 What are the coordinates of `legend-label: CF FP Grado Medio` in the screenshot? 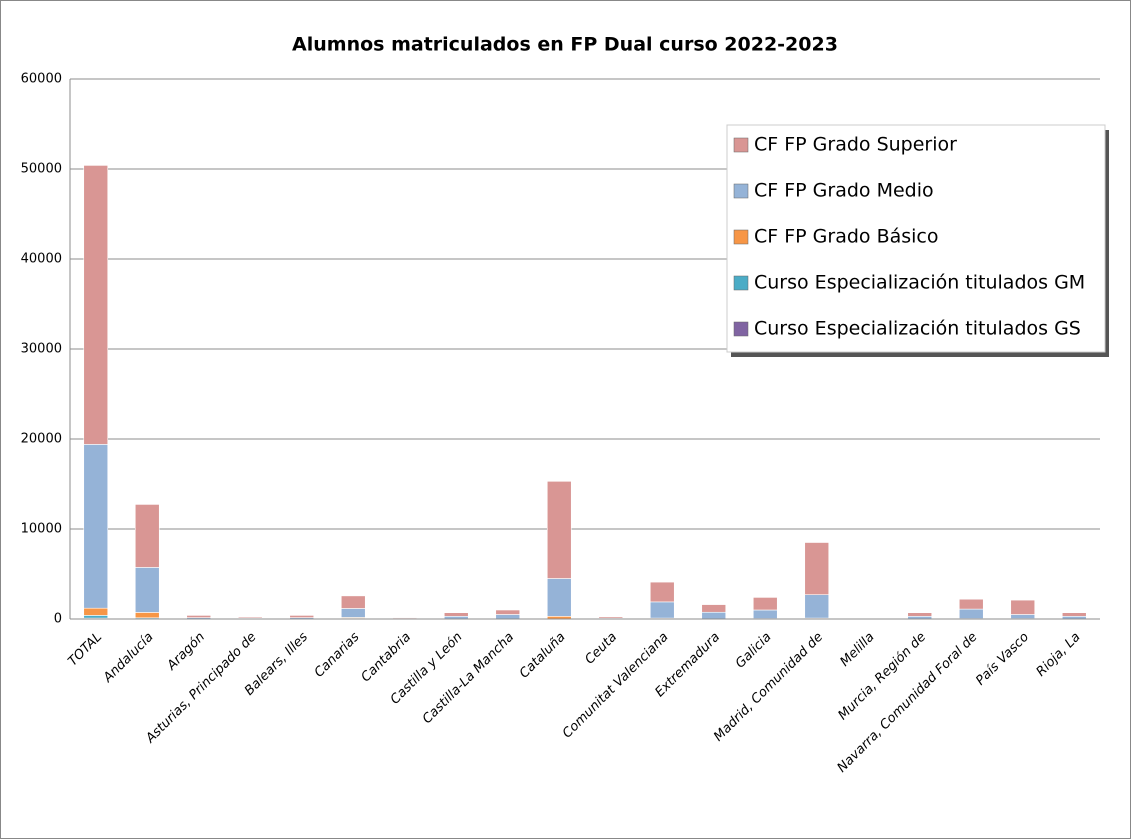 It's located at (844, 191).